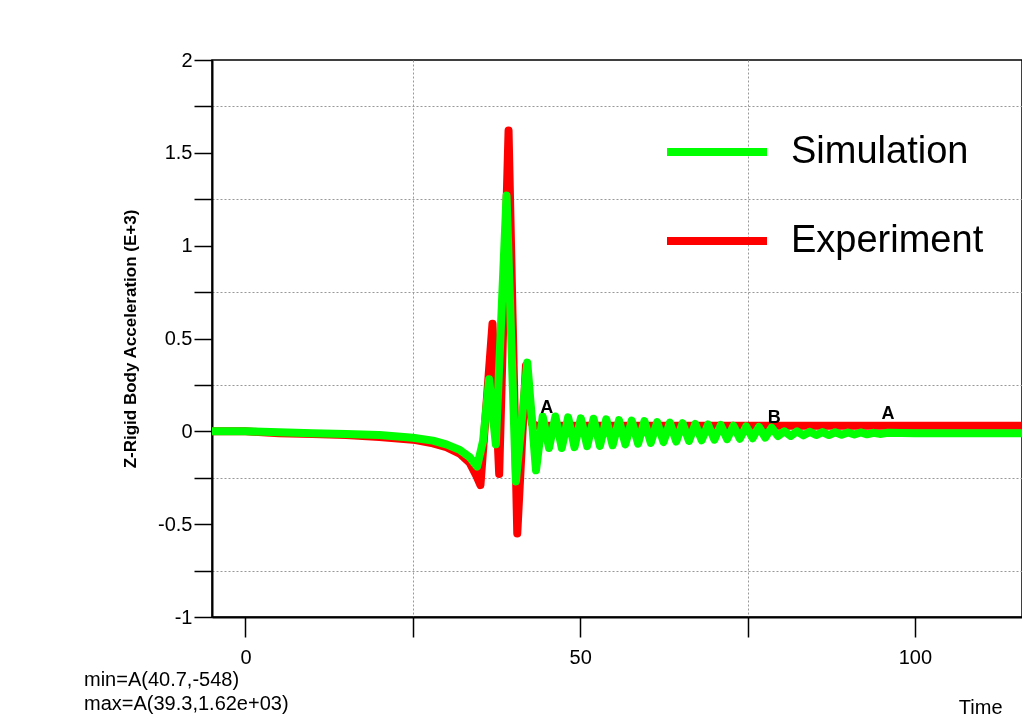 The height and width of the screenshot is (721, 1022). Describe the element at coordinates (887, 239) in the screenshot. I see `legend-label: Experiment` at that location.